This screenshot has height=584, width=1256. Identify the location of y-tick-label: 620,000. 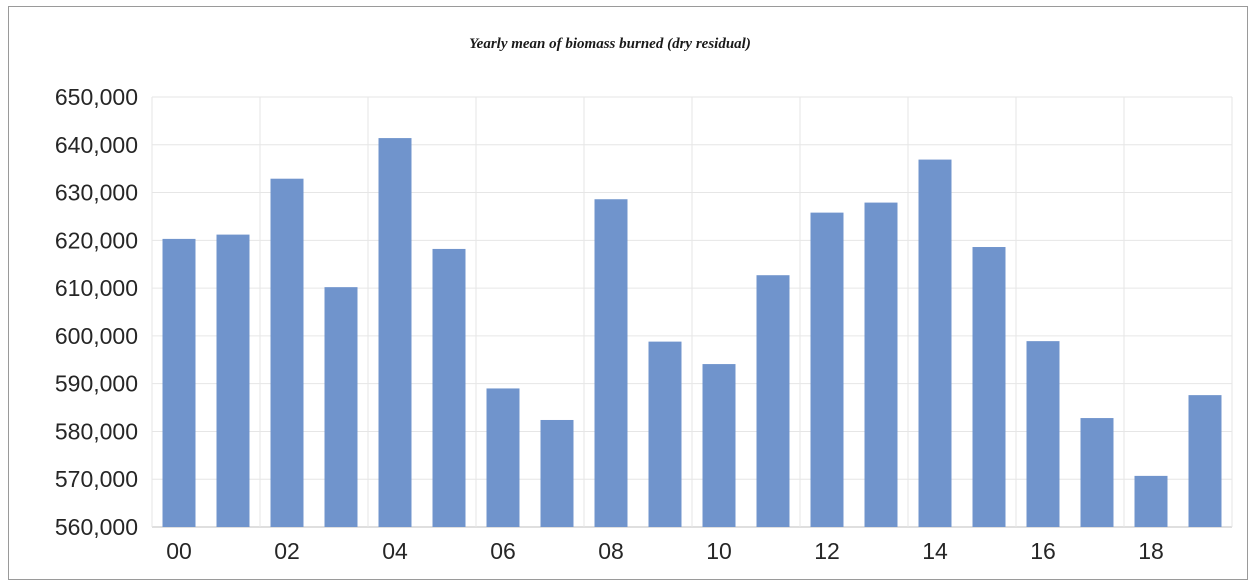
(96, 240).